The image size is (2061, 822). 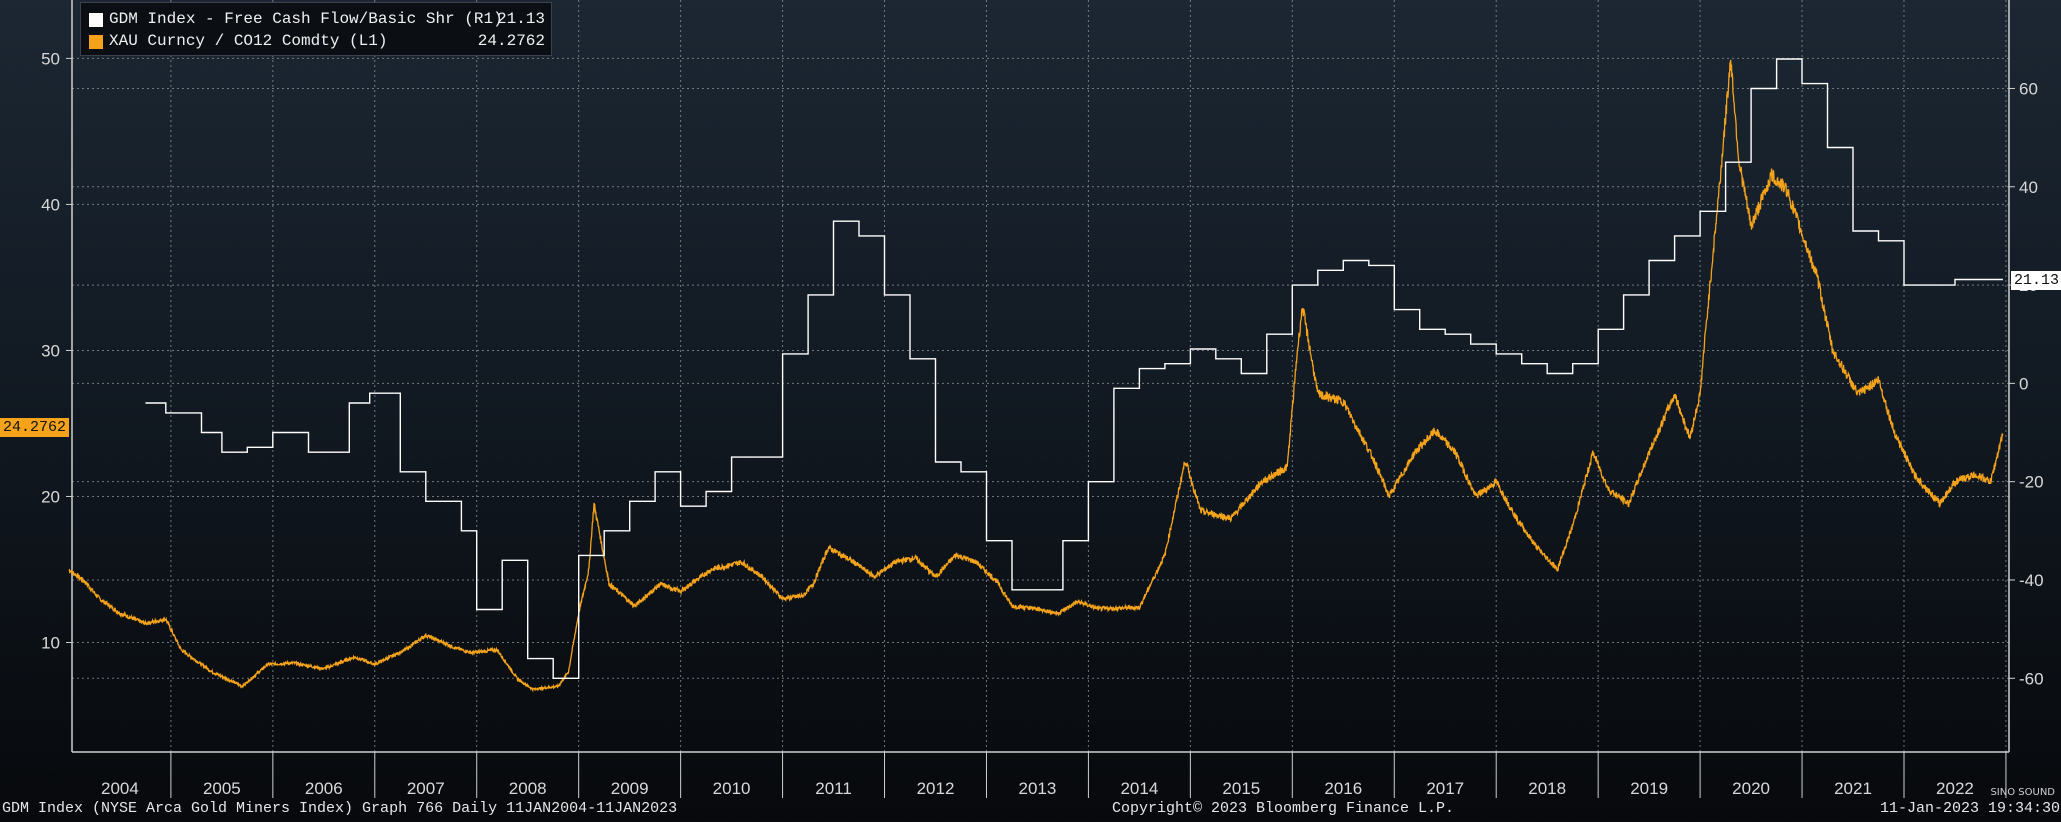 I want to click on right-tick-label-0: 0, so click(x=2023, y=383).